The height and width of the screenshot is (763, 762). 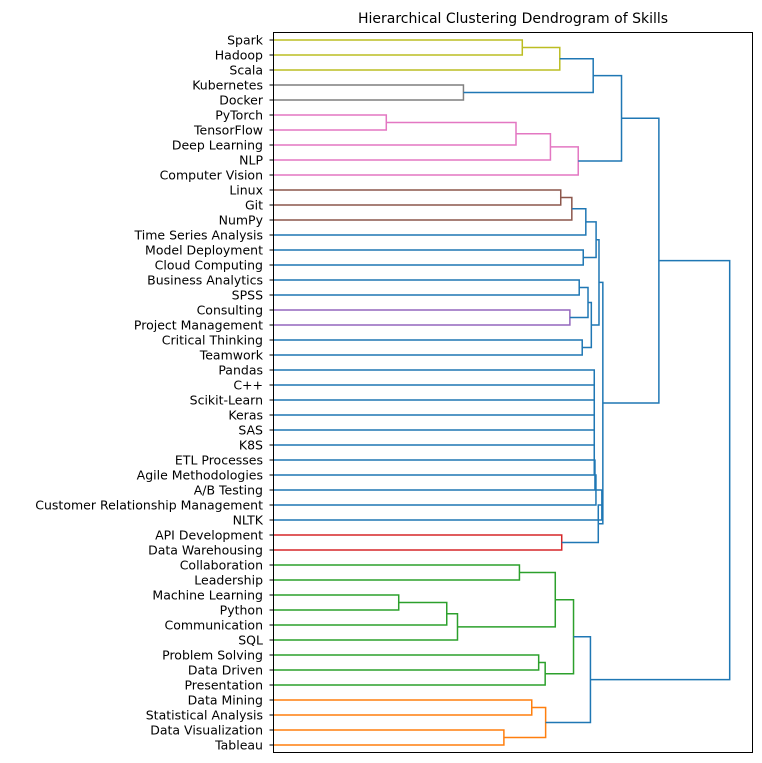 What do you see at coordinates (212, 655) in the screenshot?
I see `leaf-label: Problem Solving` at bounding box center [212, 655].